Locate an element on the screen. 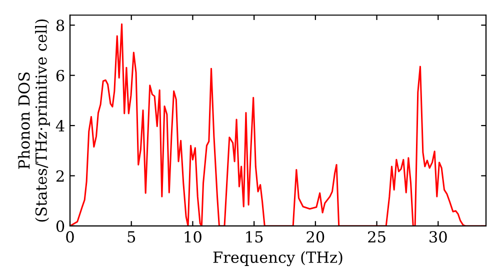 The image size is (500, 280). x-tick-label: 30 is located at coordinates (438, 237).